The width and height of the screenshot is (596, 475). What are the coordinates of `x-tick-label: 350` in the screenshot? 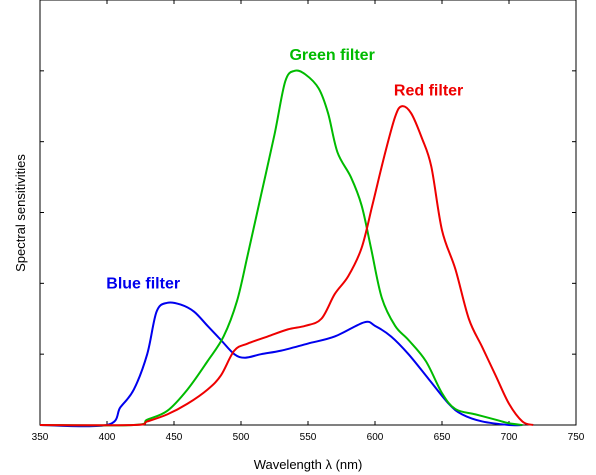 It's located at (40, 437).